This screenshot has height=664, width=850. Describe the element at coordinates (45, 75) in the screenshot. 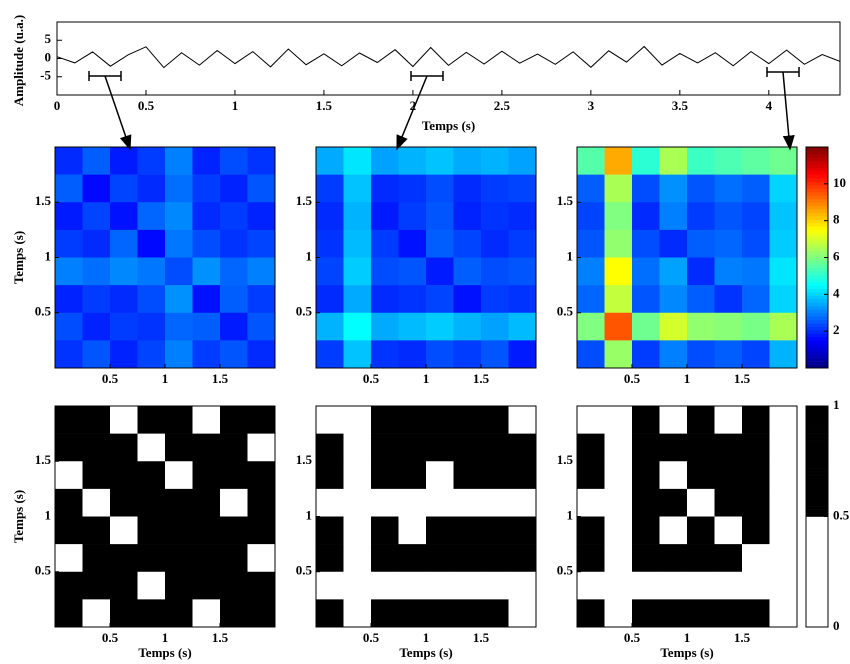

I see `y-tick-label: -5` at that location.